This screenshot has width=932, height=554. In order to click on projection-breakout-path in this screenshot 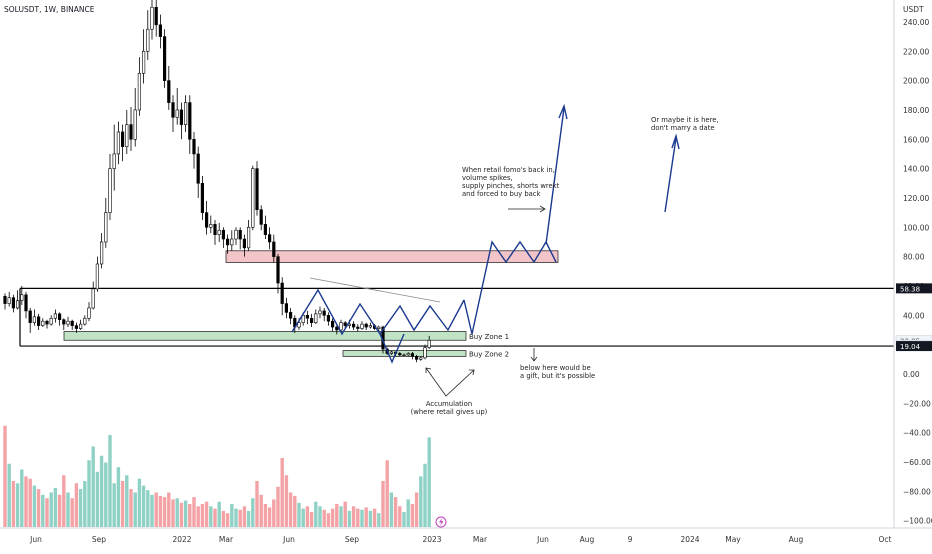, I will do `click(510, 287)`.